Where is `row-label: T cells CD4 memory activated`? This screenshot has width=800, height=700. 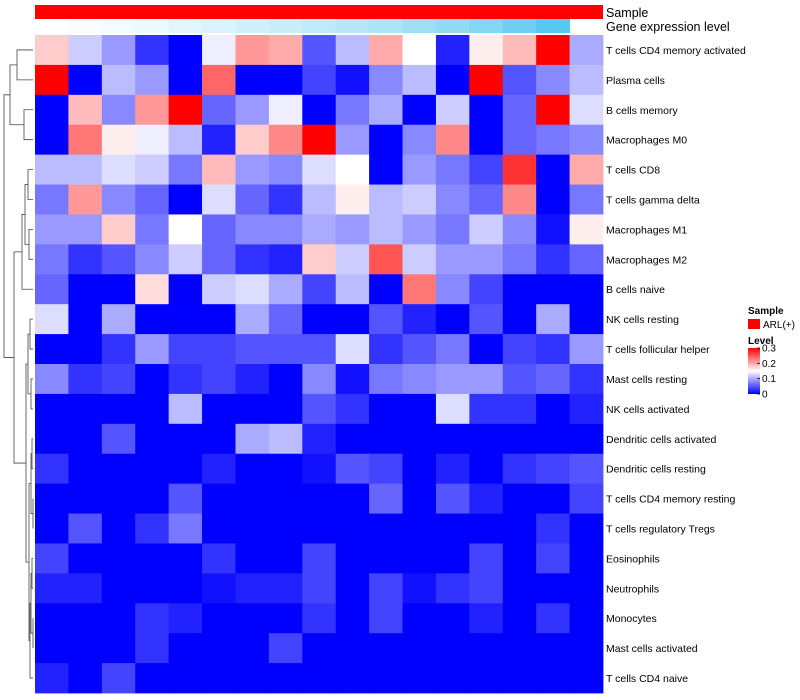 row-label: T cells CD4 memory activated is located at coordinates (676, 51).